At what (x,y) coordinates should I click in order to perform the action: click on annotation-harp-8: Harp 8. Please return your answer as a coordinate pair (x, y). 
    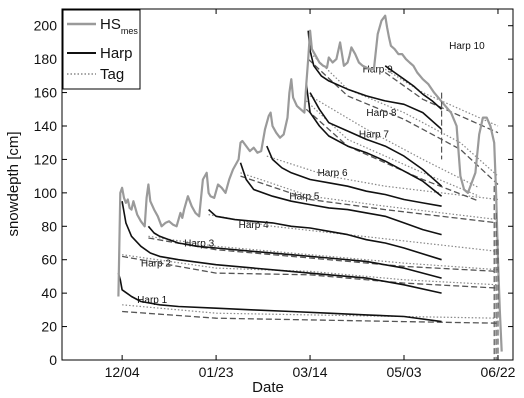
    Looking at the image, I should click on (381, 113).